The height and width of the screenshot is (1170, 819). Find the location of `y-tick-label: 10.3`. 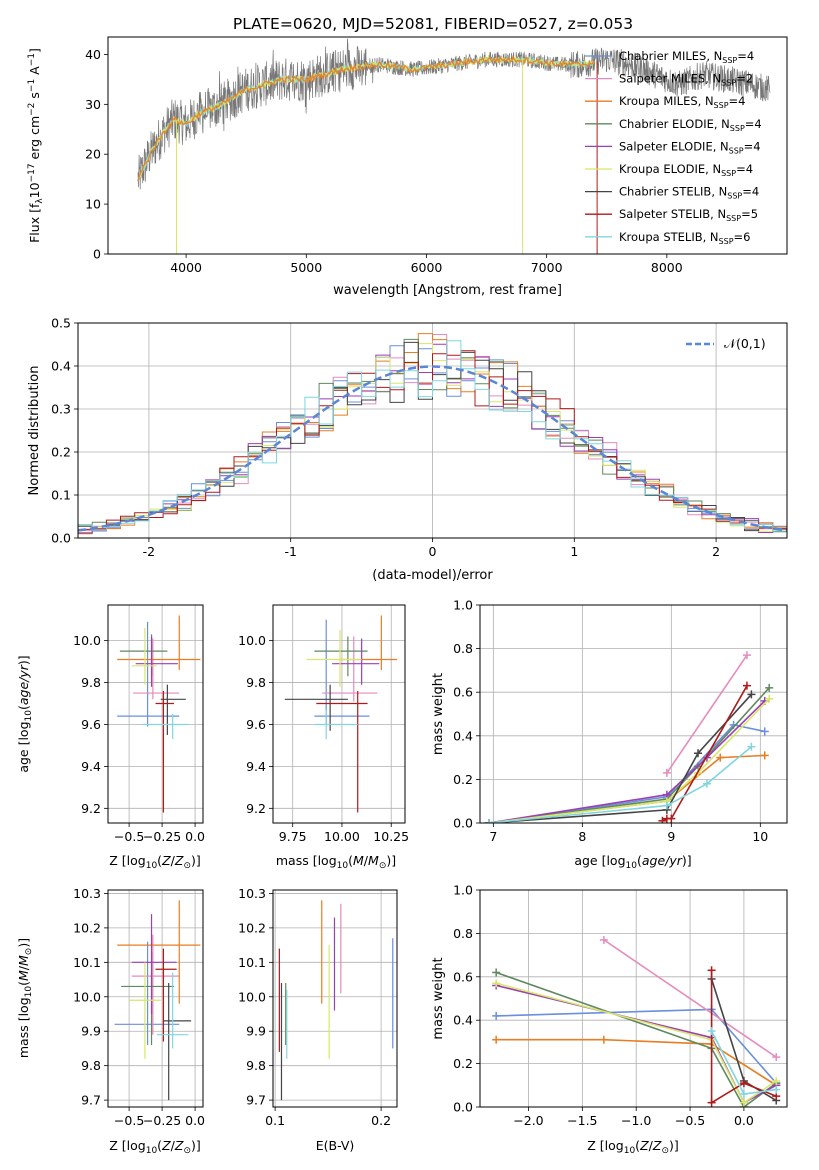

y-tick-label: 10.3 is located at coordinates (87, 893).